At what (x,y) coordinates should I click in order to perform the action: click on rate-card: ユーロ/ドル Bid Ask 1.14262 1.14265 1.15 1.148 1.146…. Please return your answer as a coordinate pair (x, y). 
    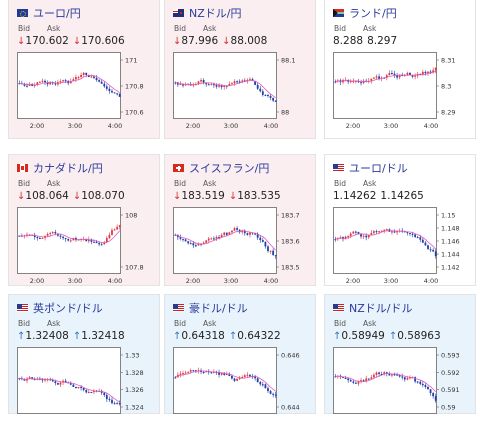
    Looking at the image, I should click on (400, 220).